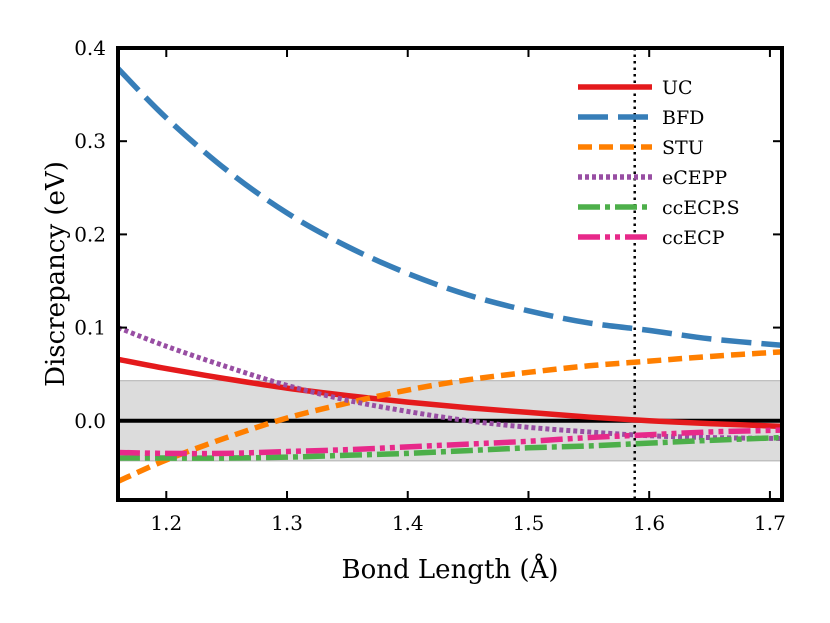 This screenshot has width=830, height=623. What do you see at coordinates (529, 523) in the screenshot?
I see `x-tick-label: 1.5` at bounding box center [529, 523].